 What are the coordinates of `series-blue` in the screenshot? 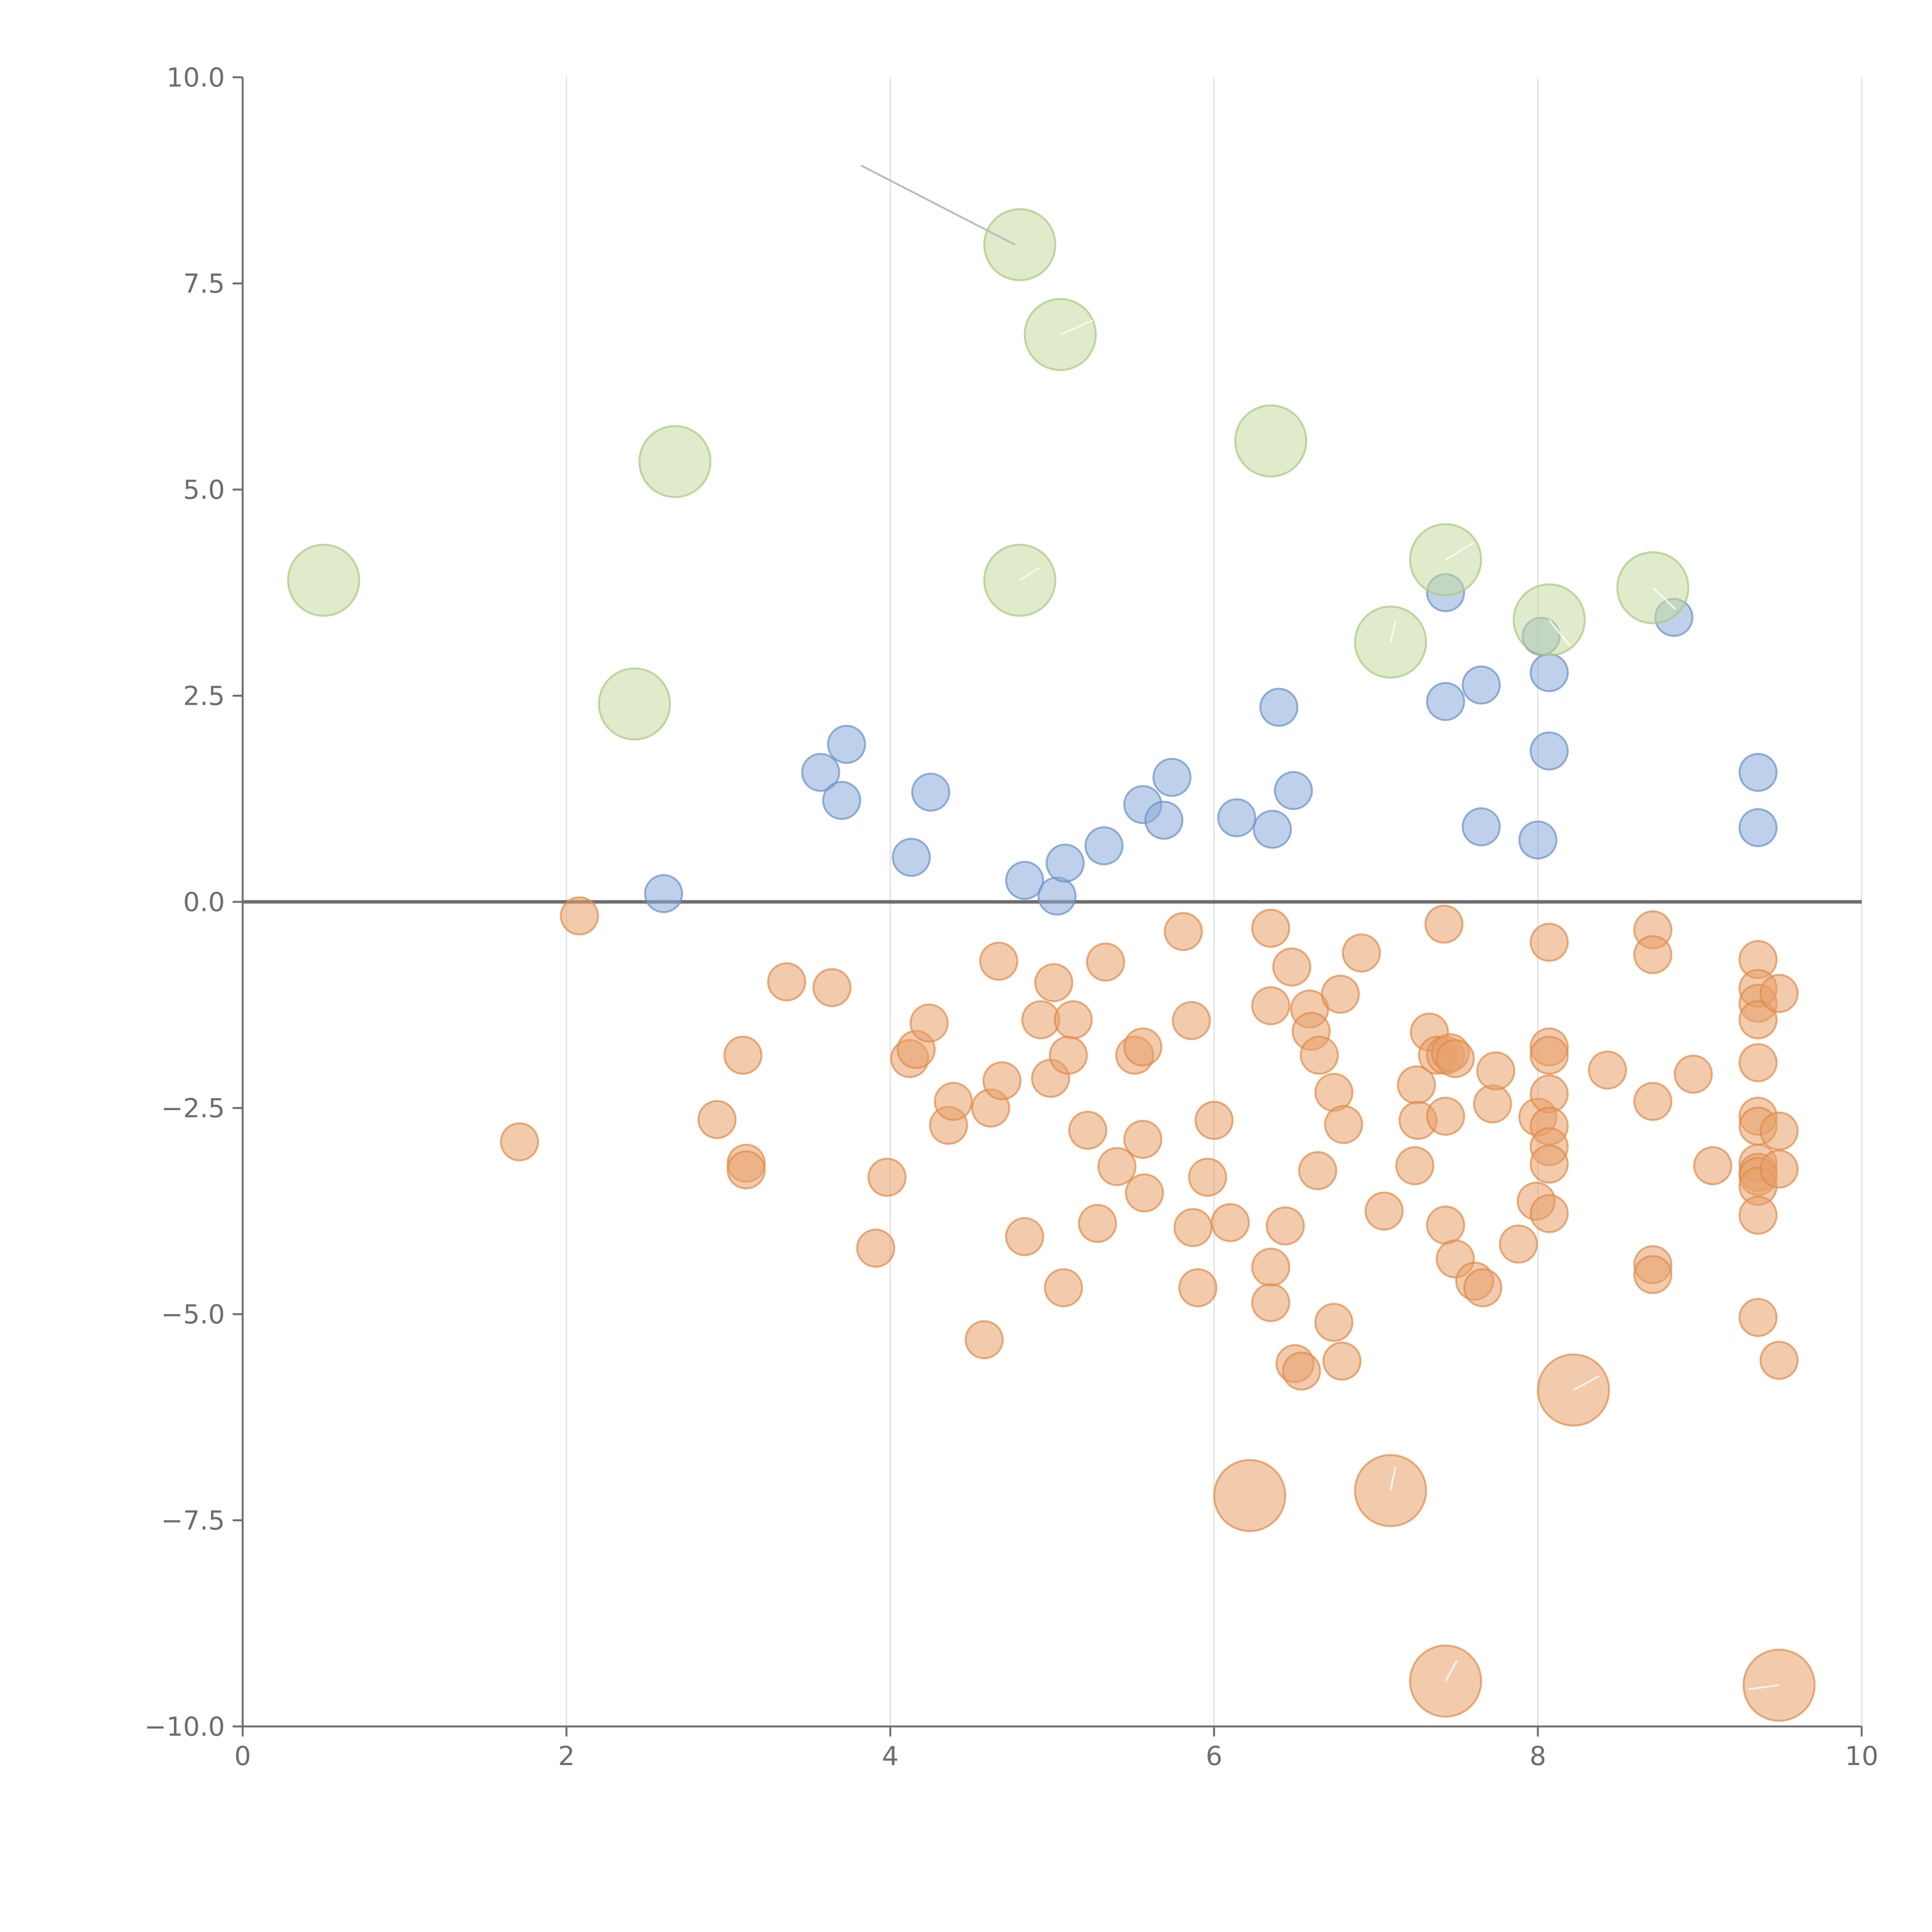 It's located at (1211, 745).